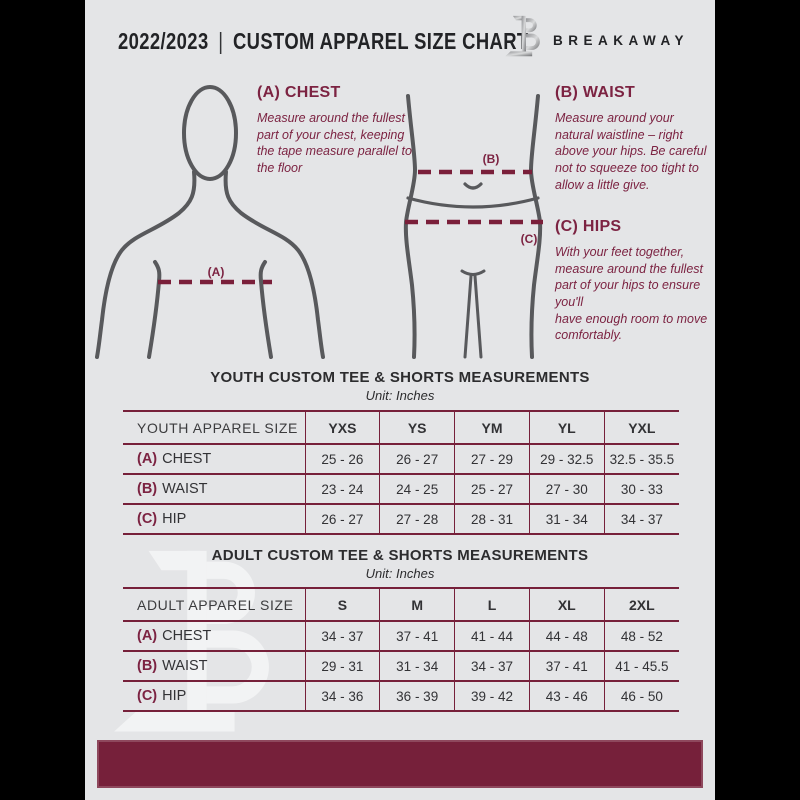 Image resolution: width=800 pixels, height=800 pixels. What do you see at coordinates (641, 489) in the screenshot?
I see `cell: 30 - 33` at bounding box center [641, 489].